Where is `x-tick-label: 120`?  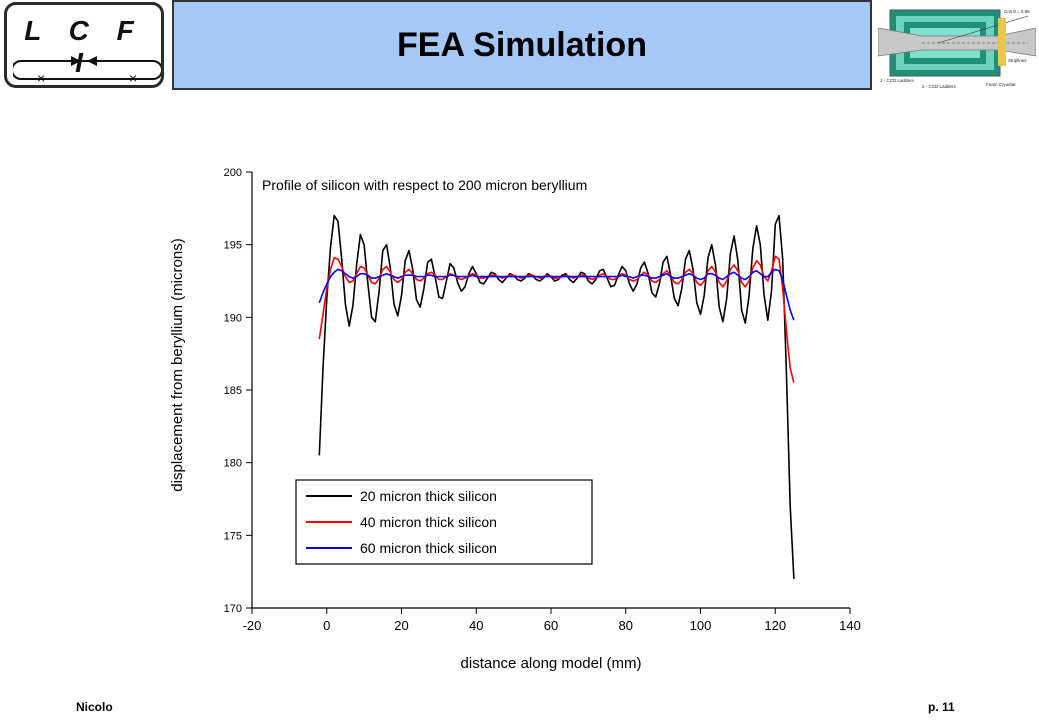 x-tick-label: 120 is located at coordinates (775, 625).